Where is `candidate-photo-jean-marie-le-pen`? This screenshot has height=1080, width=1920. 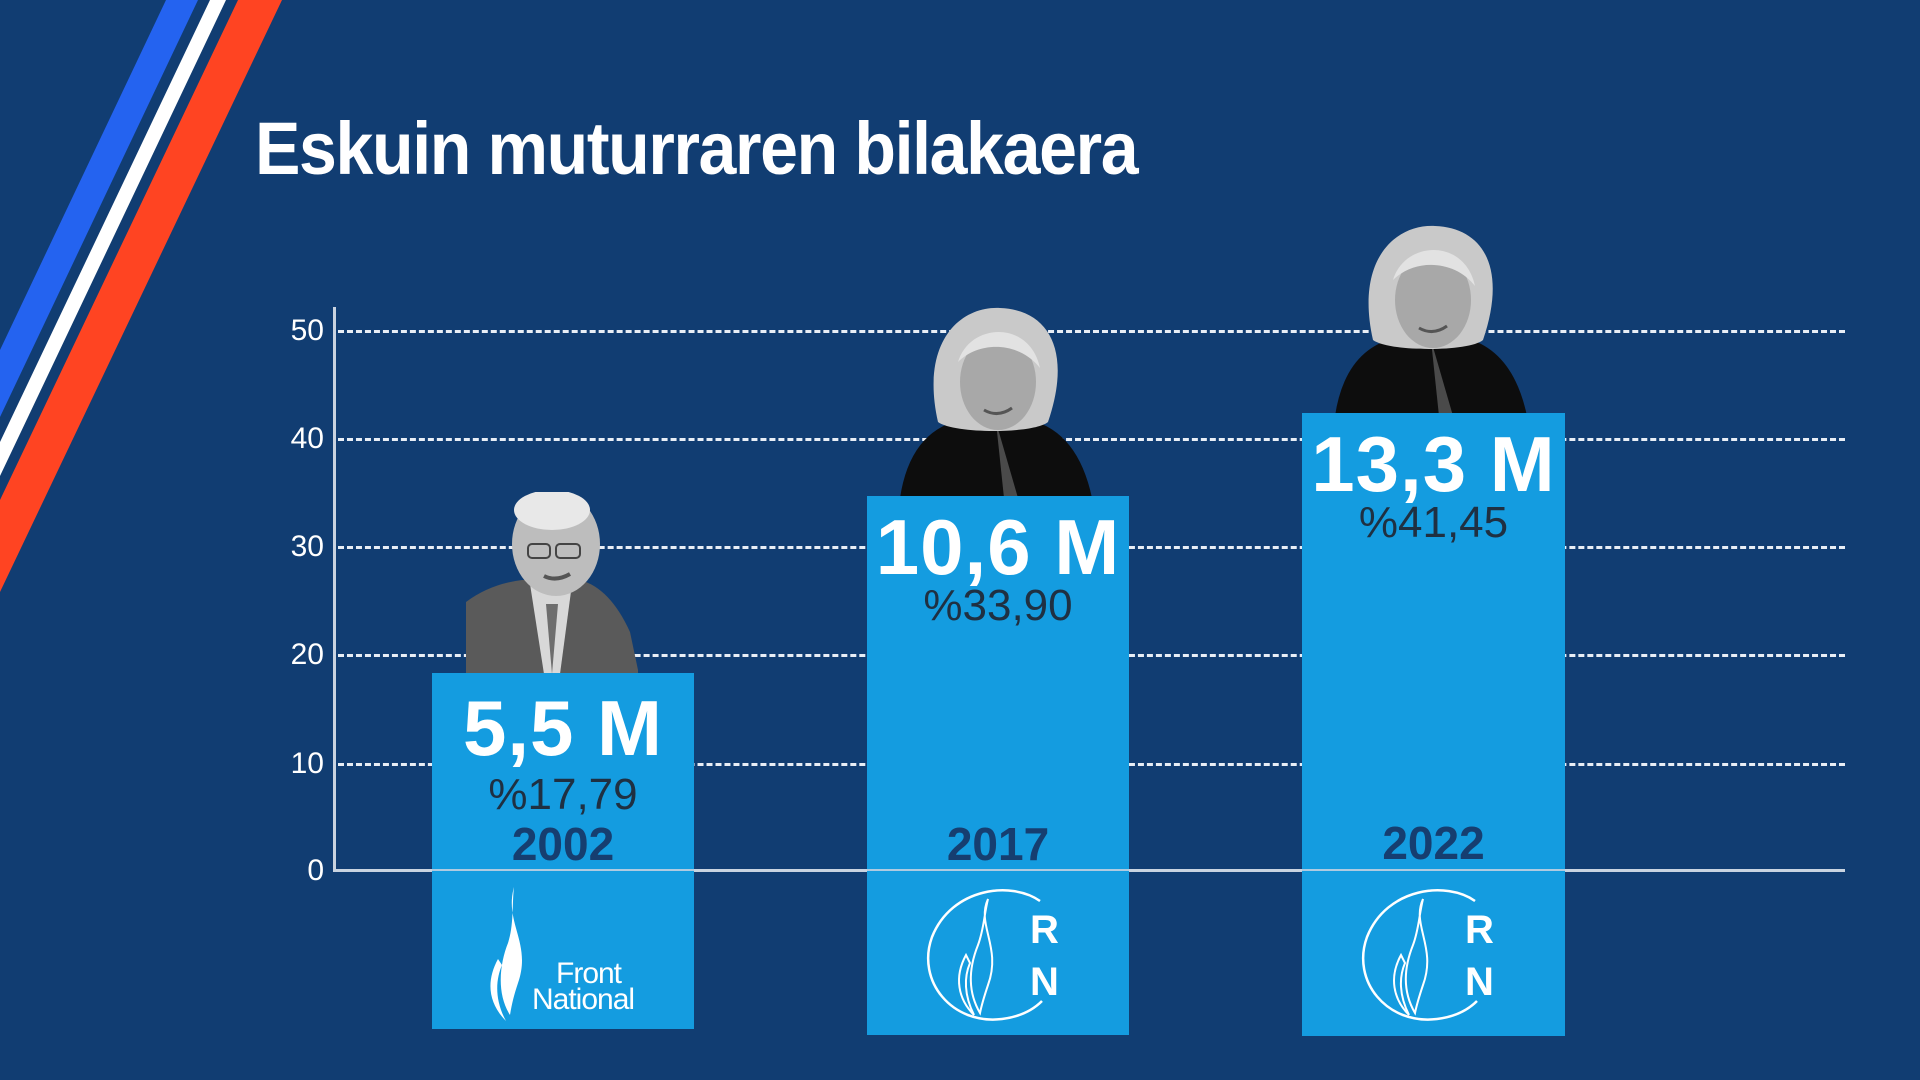
candidate-photo-jean-marie-le-pen is located at coordinates (552, 583).